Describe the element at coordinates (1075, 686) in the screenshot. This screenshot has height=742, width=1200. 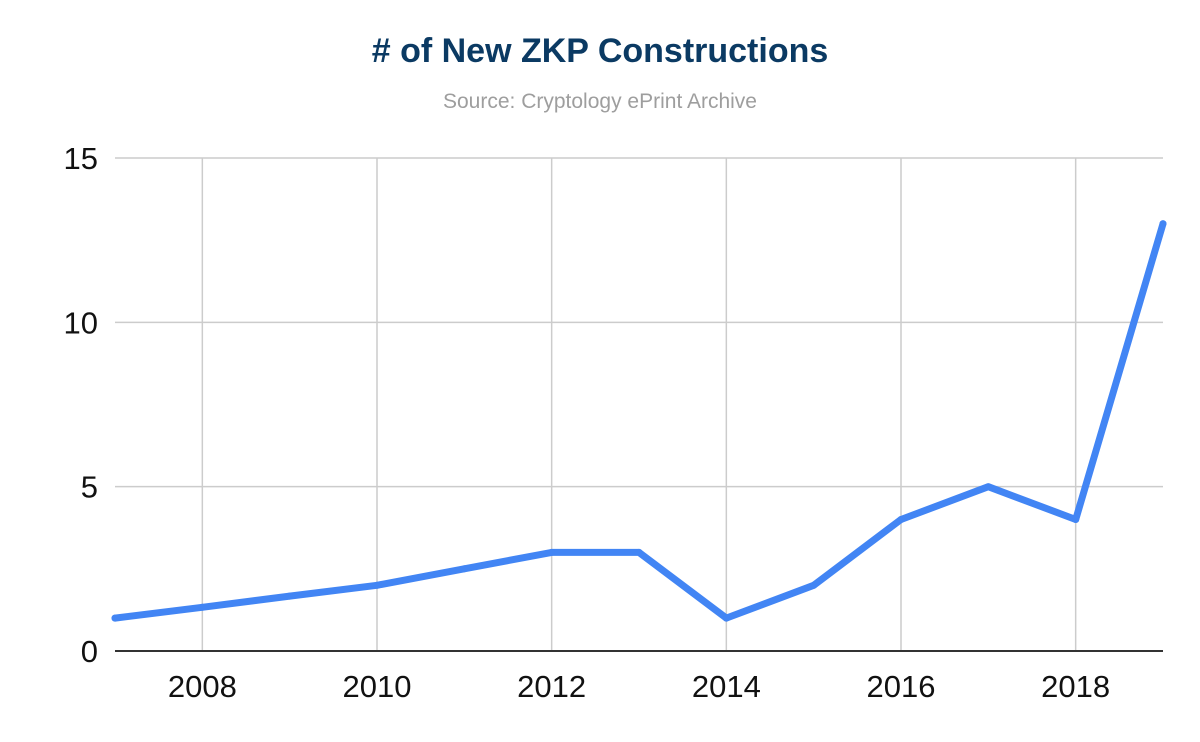
I see `x-tick-label: 2018` at that location.